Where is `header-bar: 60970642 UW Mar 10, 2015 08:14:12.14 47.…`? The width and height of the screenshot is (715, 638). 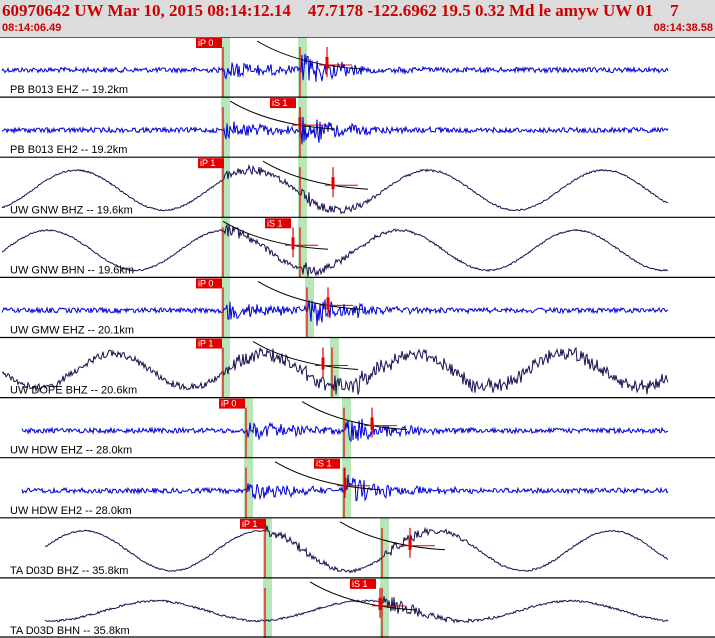
header-bar: 60970642 UW Mar 10, 2015 08:14:12.14 47.… is located at coordinates (357, 18).